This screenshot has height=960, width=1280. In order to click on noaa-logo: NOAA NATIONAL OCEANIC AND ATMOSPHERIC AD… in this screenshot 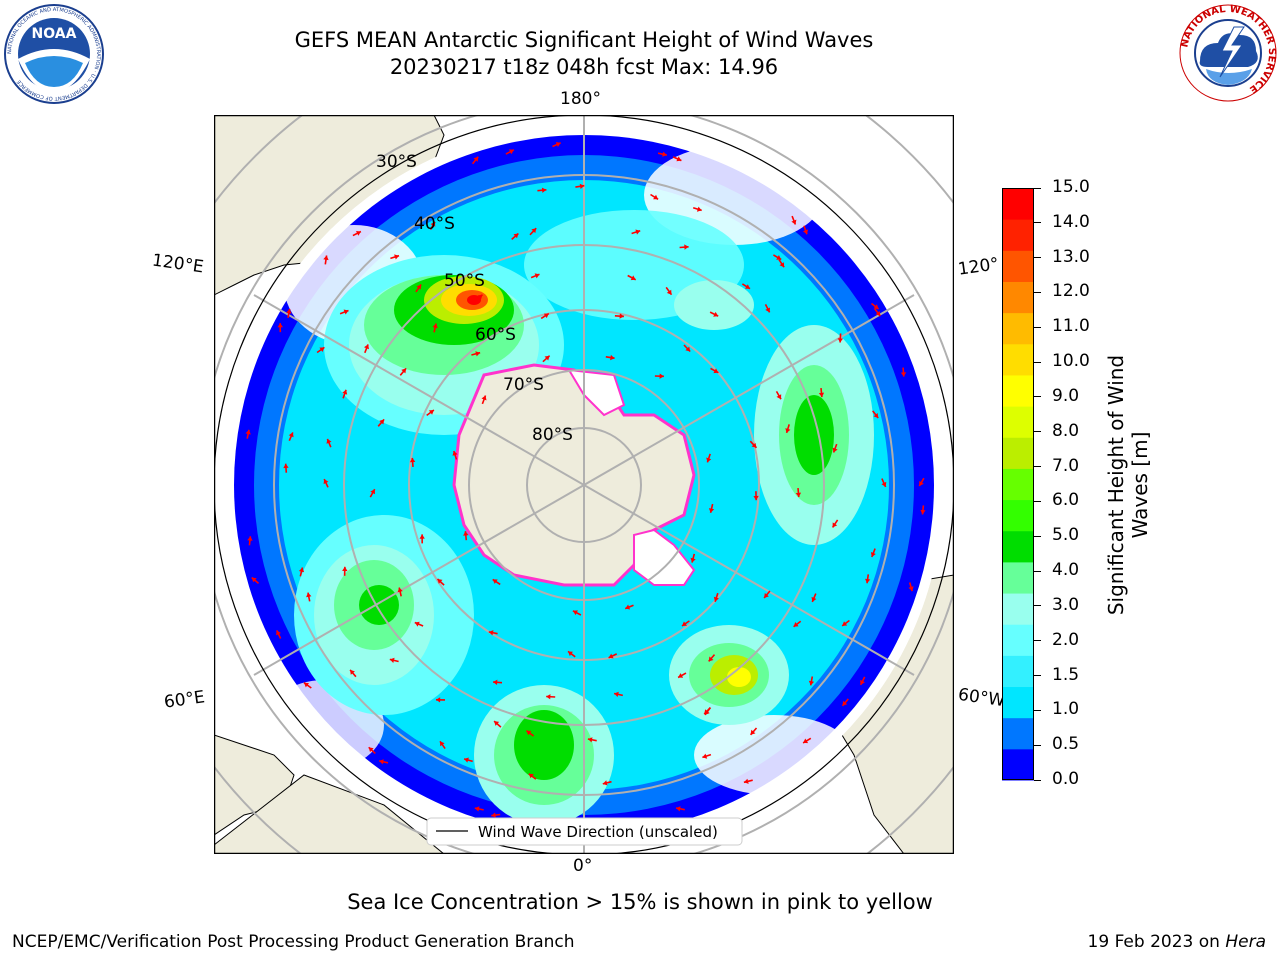, I will do `click(54, 54)`.